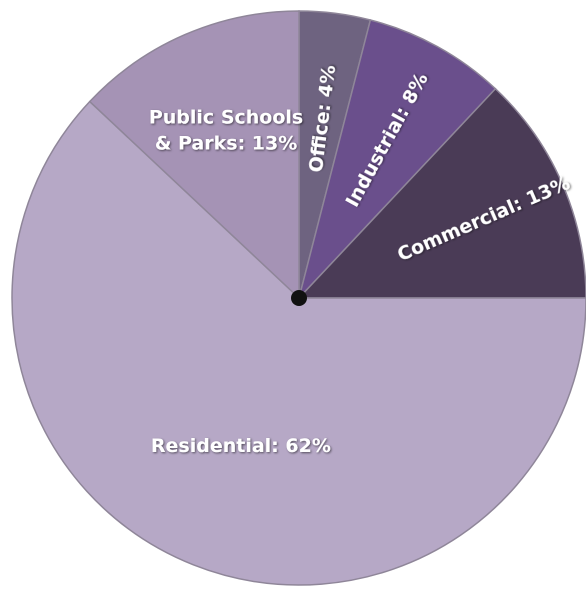 The width and height of the screenshot is (586, 589). What do you see at coordinates (226, 130) in the screenshot?
I see `slice-label-public-schools-and-parks: Public Schools & Parks: 13%` at bounding box center [226, 130].